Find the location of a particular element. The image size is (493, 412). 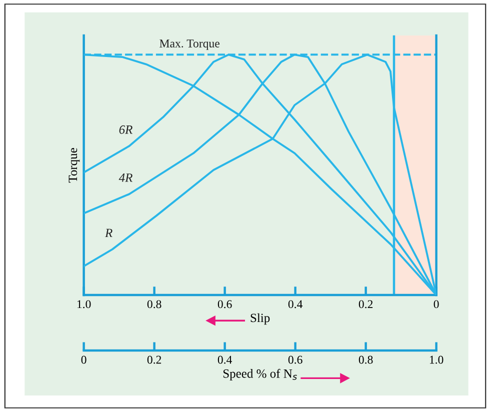

x2-tick-label: 0.8 is located at coordinates (365, 360).